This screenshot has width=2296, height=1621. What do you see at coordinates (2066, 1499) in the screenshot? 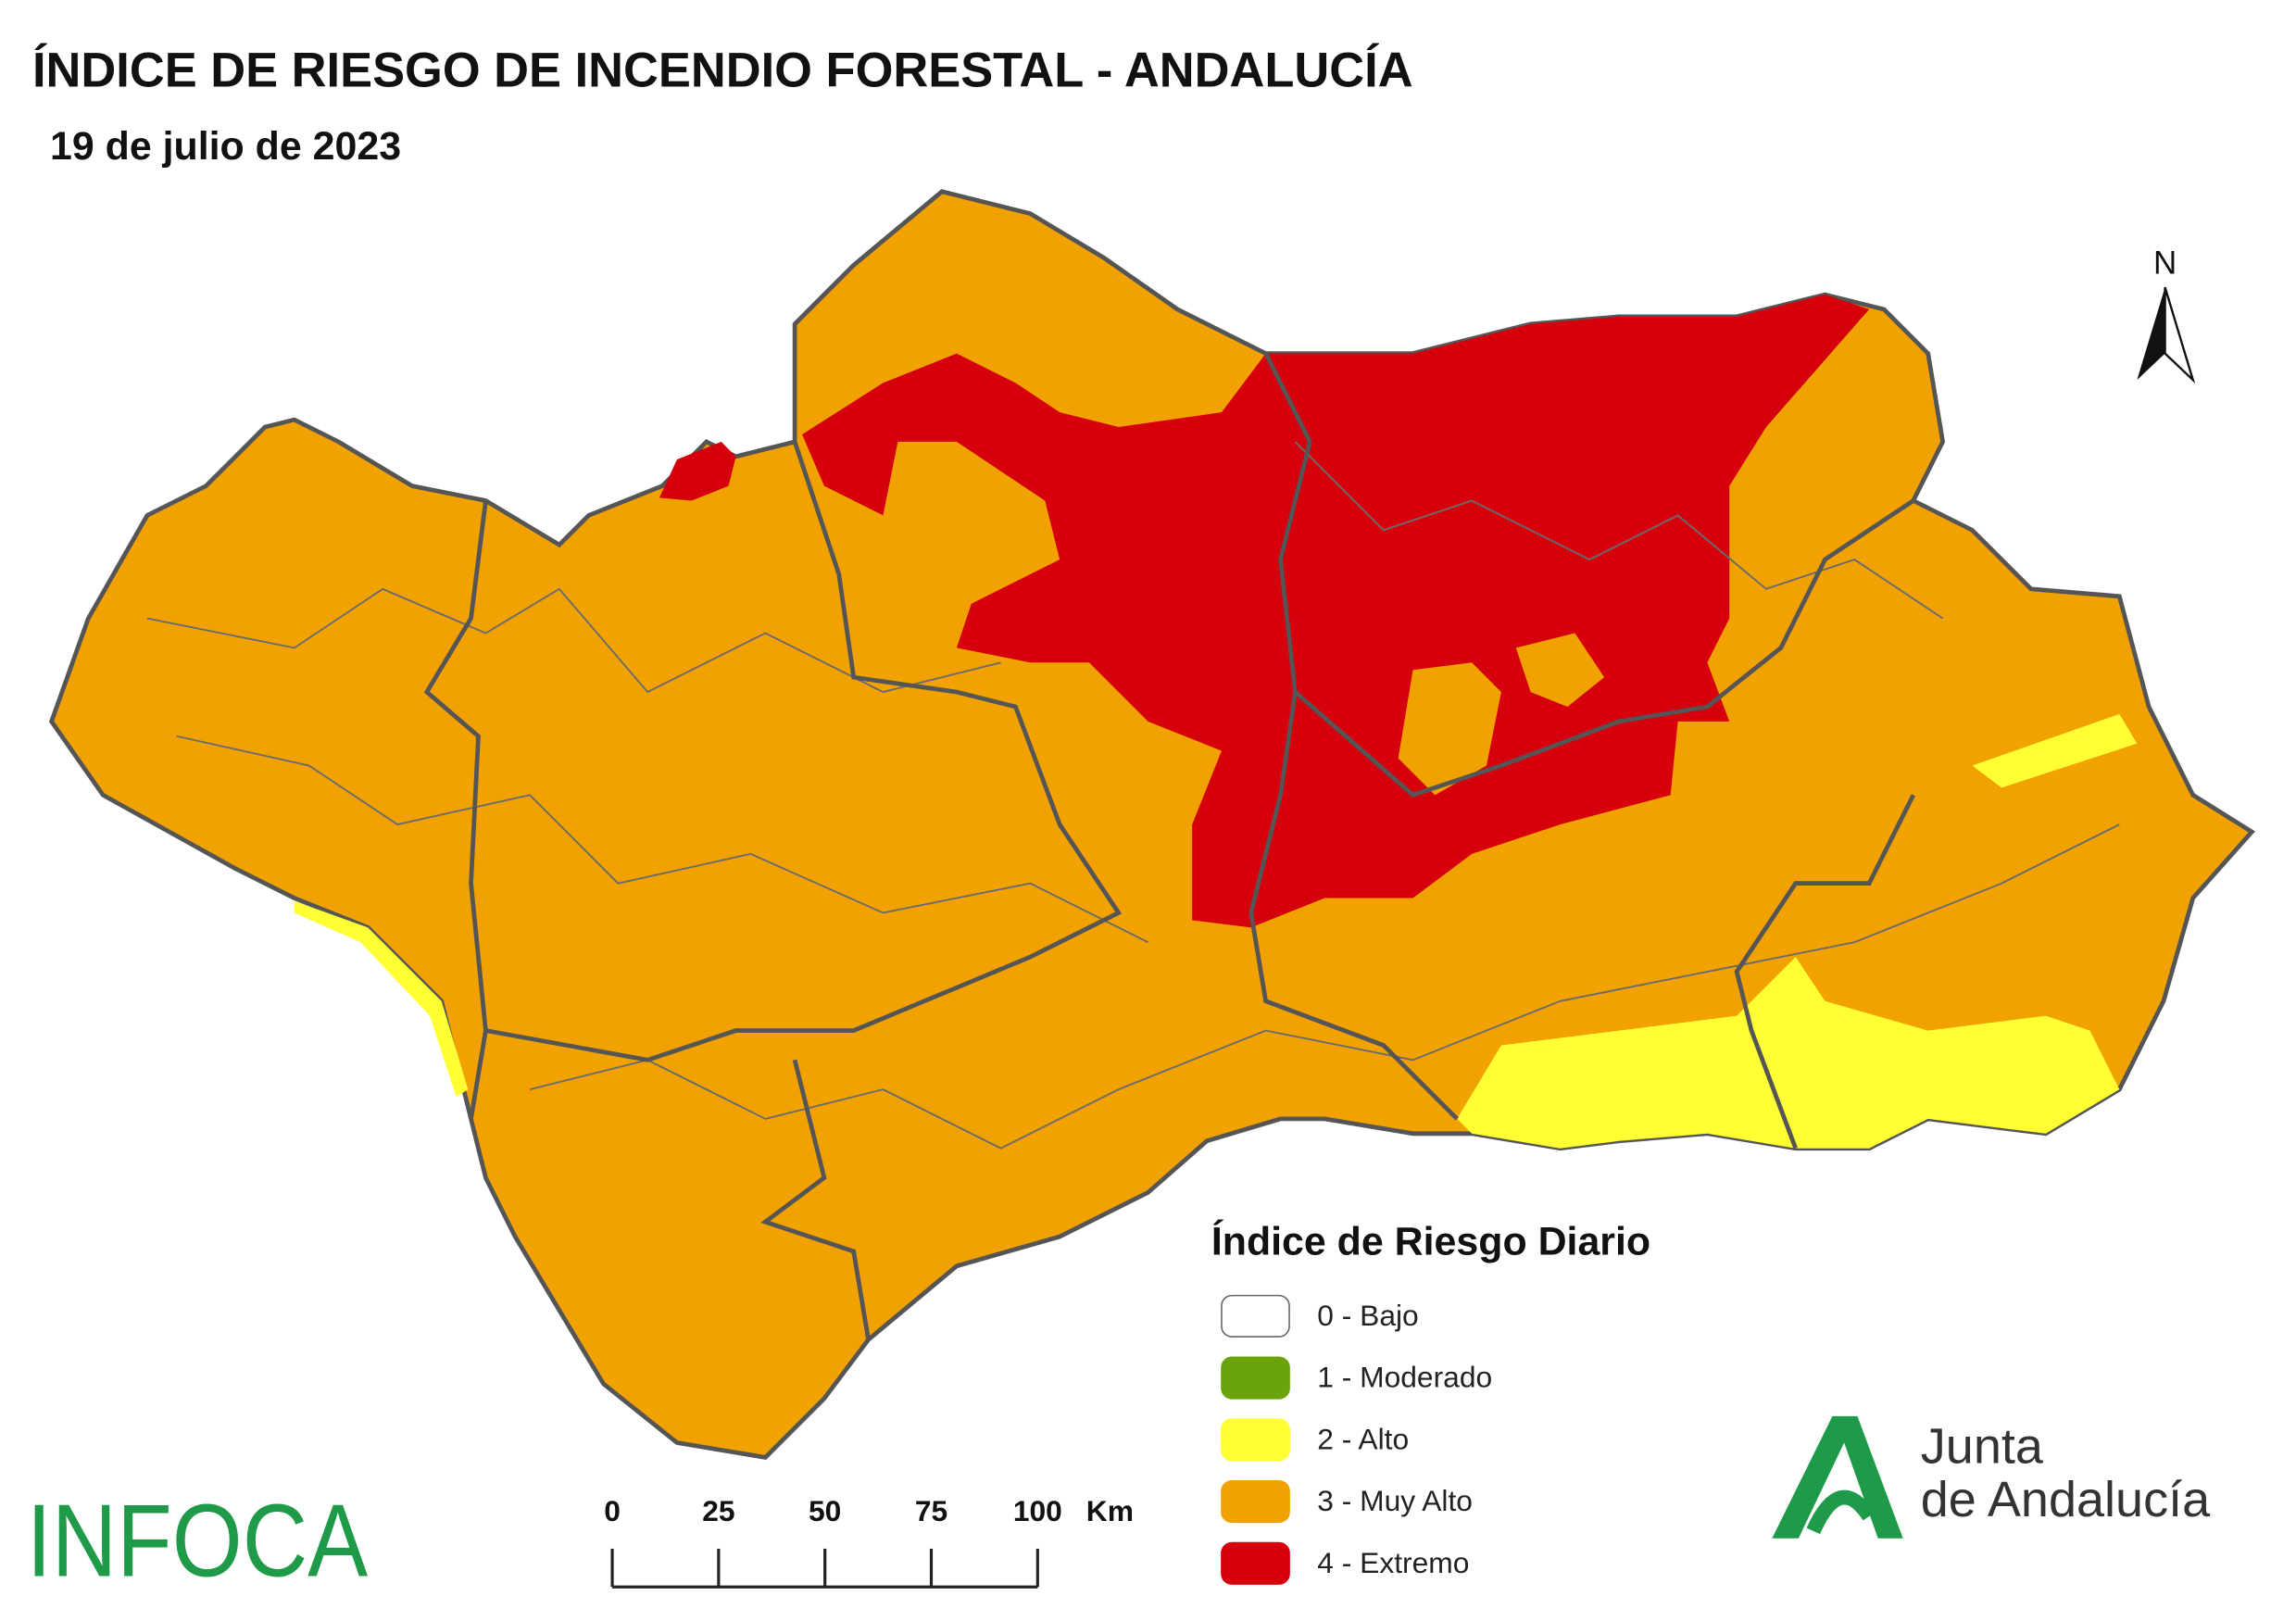
I see `junta-text: de Andalucía` at bounding box center [2066, 1499].